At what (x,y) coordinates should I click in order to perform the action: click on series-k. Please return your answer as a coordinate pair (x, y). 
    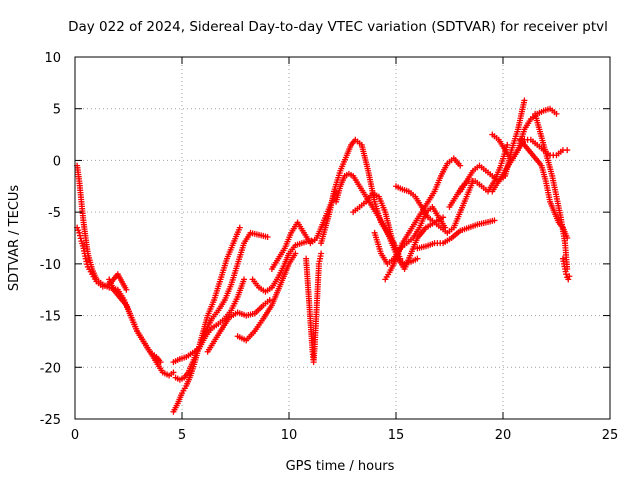
    Looking at the image, I should click on (314, 308).